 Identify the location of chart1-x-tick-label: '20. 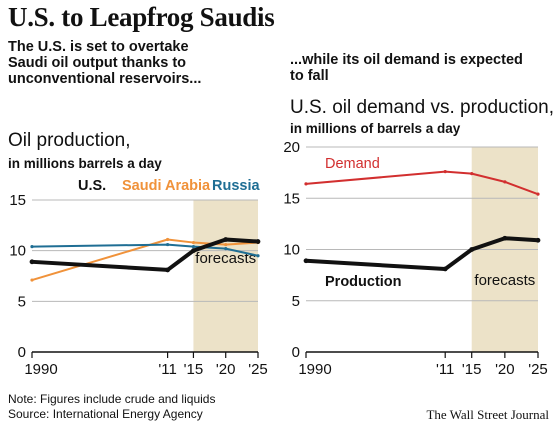
(226, 369).